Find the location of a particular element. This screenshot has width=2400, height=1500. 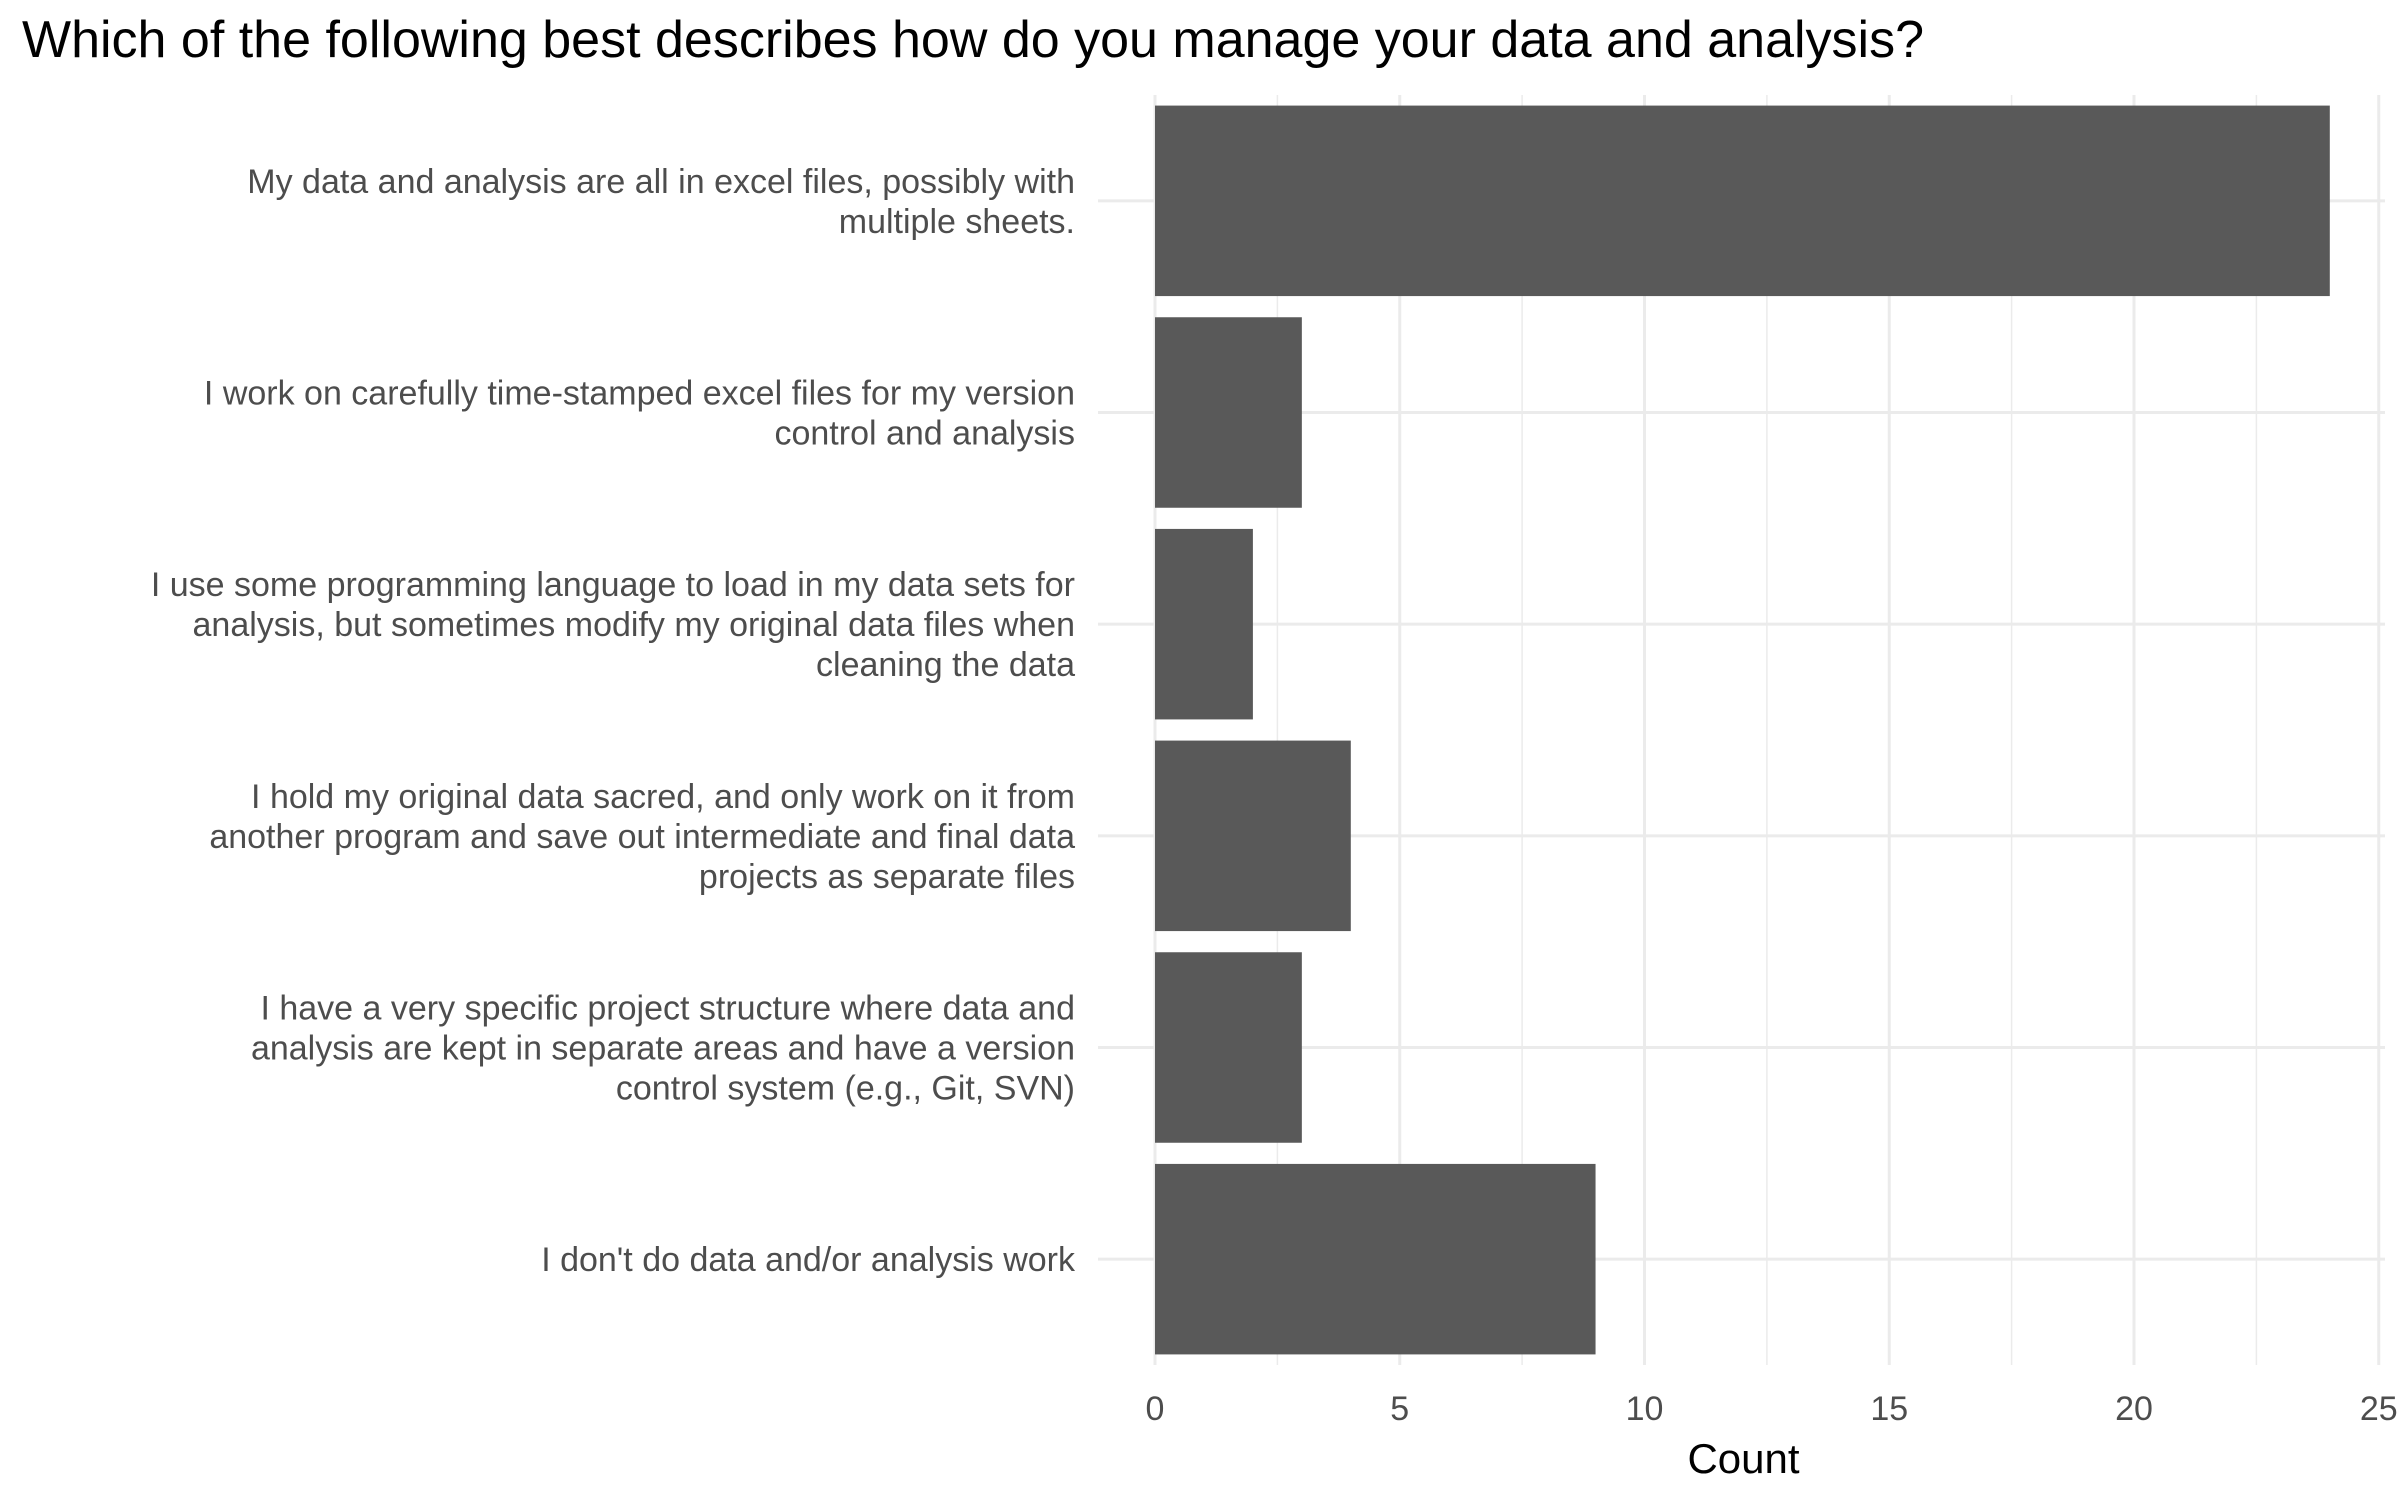

category-label-line: multiple sheets. is located at coordinates (957, 222).